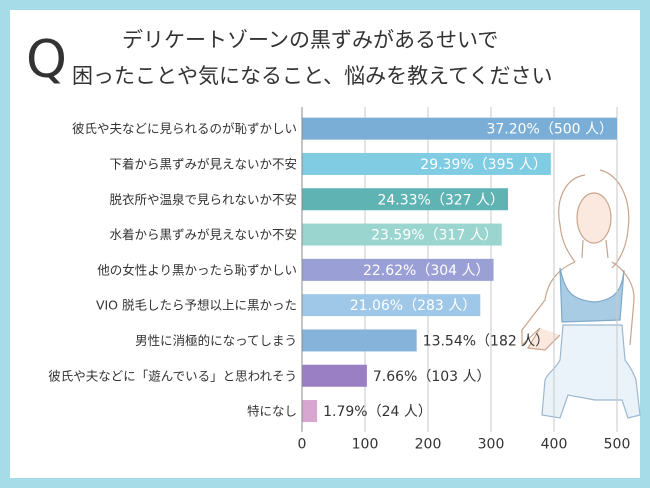  What do you see at coordinates (434, 236) in the screenshot?
I see `value-label: 23.59%（317 人）` at bounding box center [434, 236].